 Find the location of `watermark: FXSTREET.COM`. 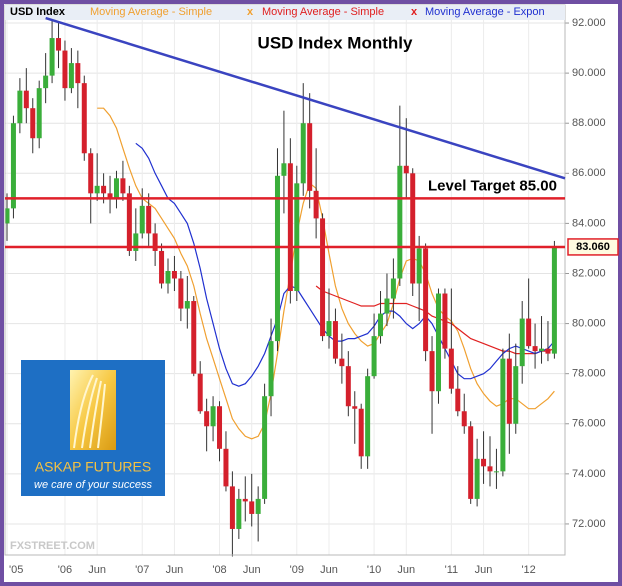

watermark: FXSTREET.COM is located at coordinates (52, 546).